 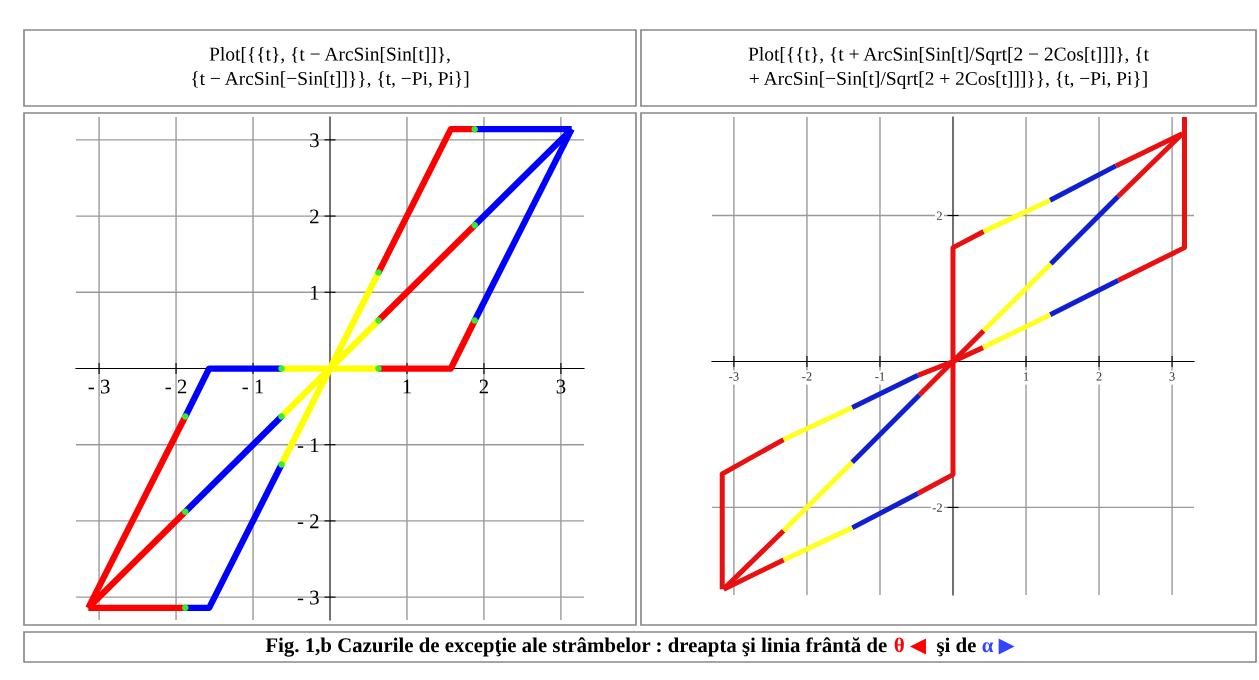 I want to click on x-tick-label: -1, so click(x=880, y=376).